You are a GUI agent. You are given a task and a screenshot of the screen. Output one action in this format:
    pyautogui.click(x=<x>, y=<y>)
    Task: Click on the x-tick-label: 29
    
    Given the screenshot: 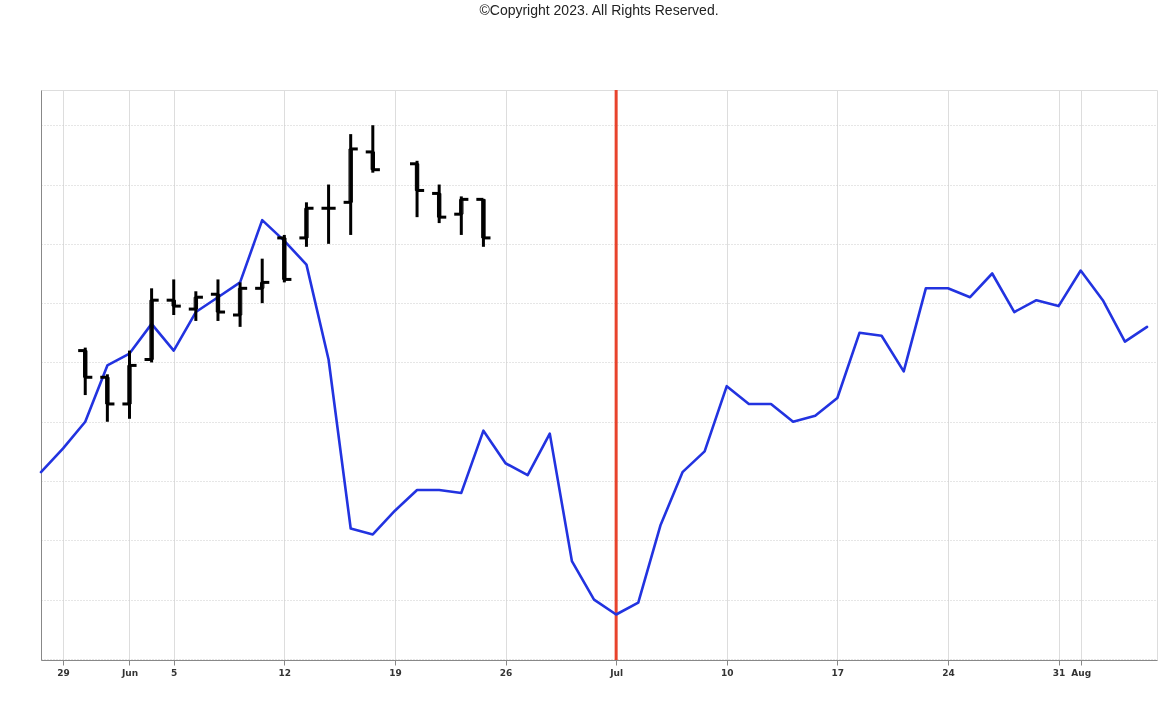 What is the action you would take?
    pyautogui.click(x=63, y=672)
    